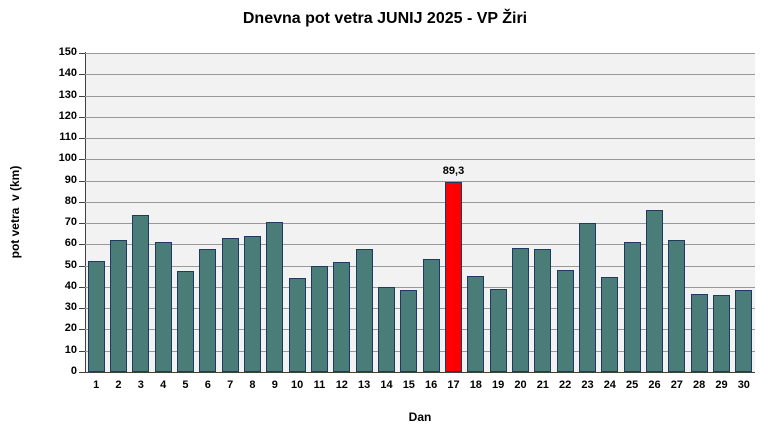 The height and width of the screenshot is (439, 770). I want to click on x-tick-label-17: 17, so click(453, 385).